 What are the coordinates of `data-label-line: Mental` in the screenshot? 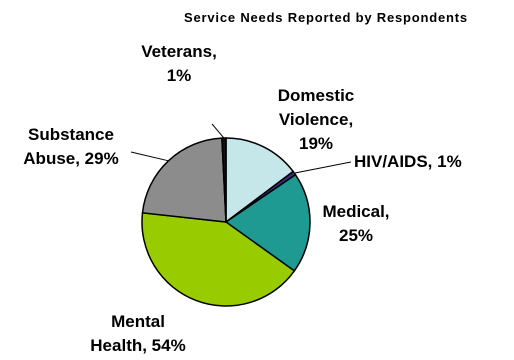 It's located at (138, 321).